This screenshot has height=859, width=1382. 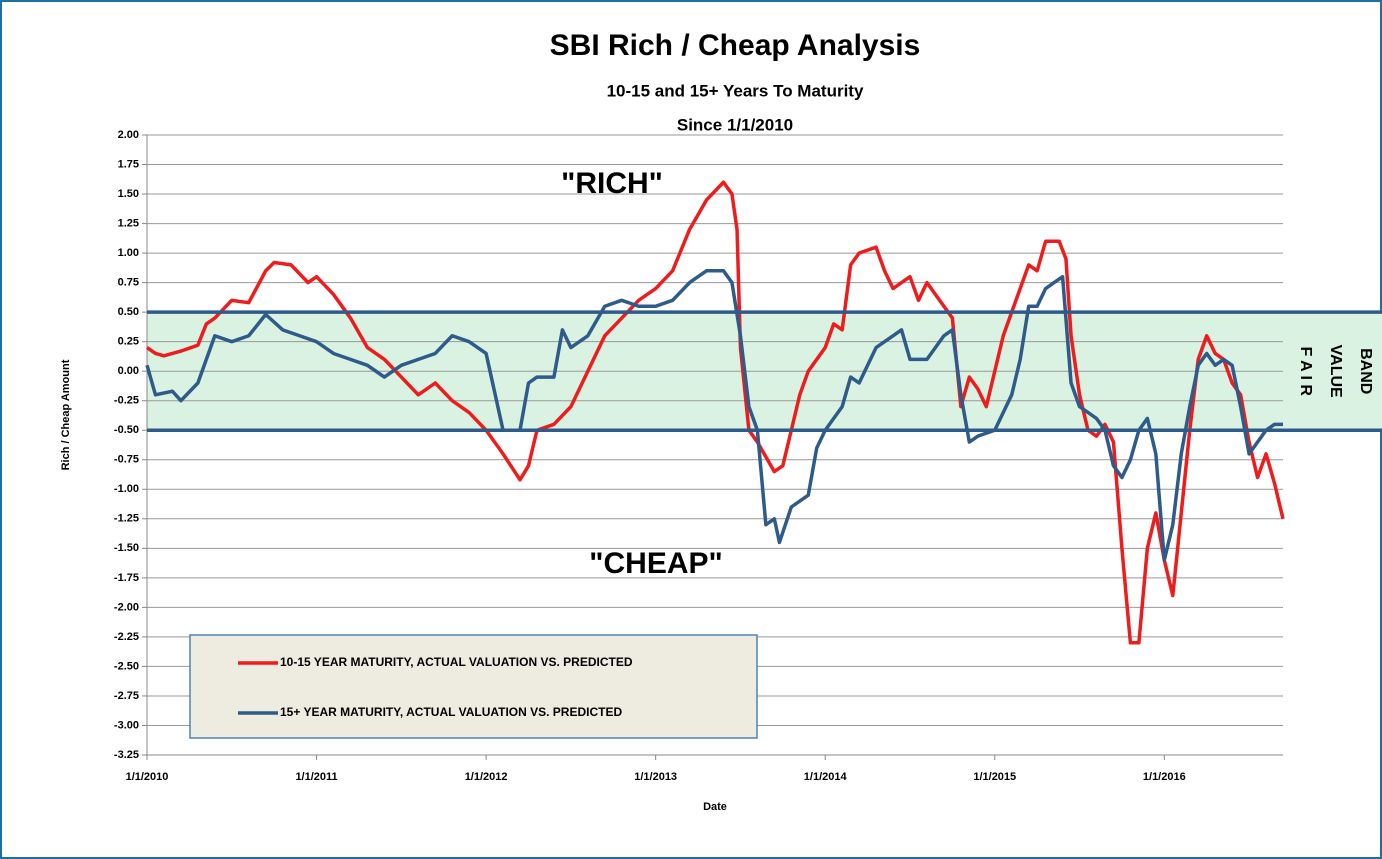 What do you see at coordinates (128, 164) in the screenshot?
I see `y-tick-label: 1.75` at bounding box center [128, 164].